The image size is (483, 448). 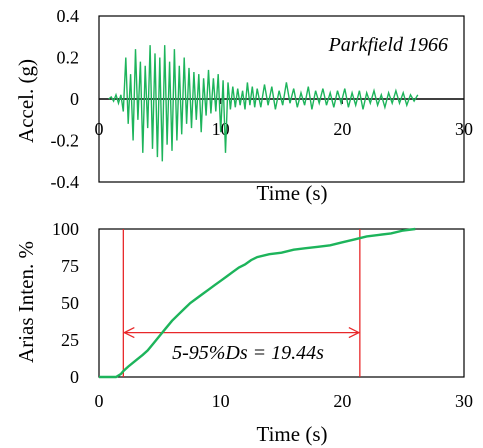 I want to click on arias-y-tick-labels: 100 75 50 25 0, so click(x=65, y=303).